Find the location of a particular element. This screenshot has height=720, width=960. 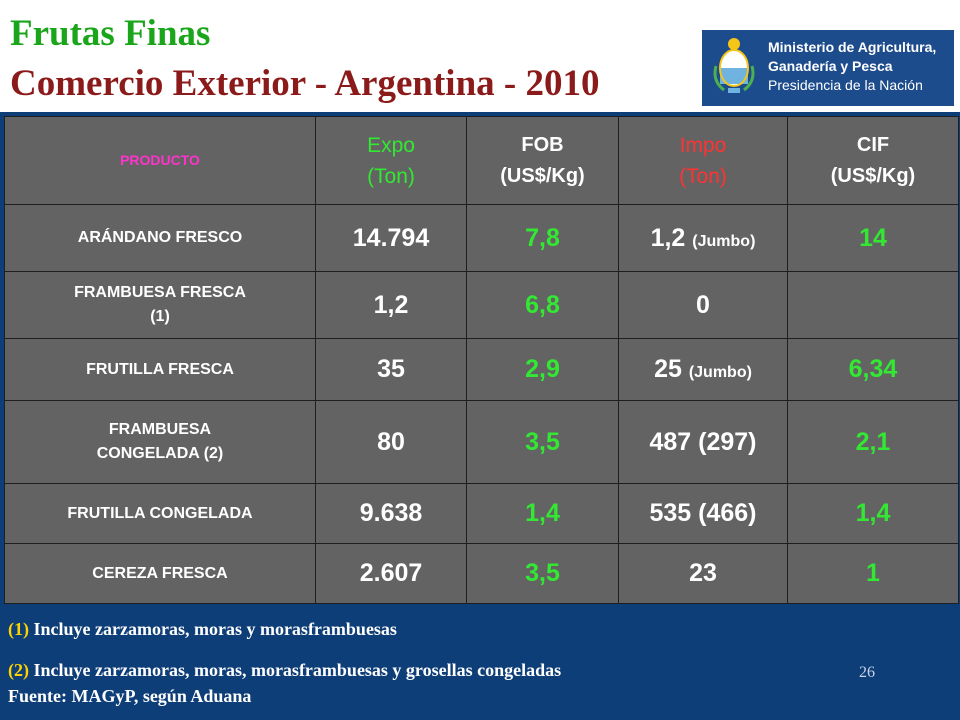

header-cif: CIF (US$/Kg) is located at coordinates (873, 160).